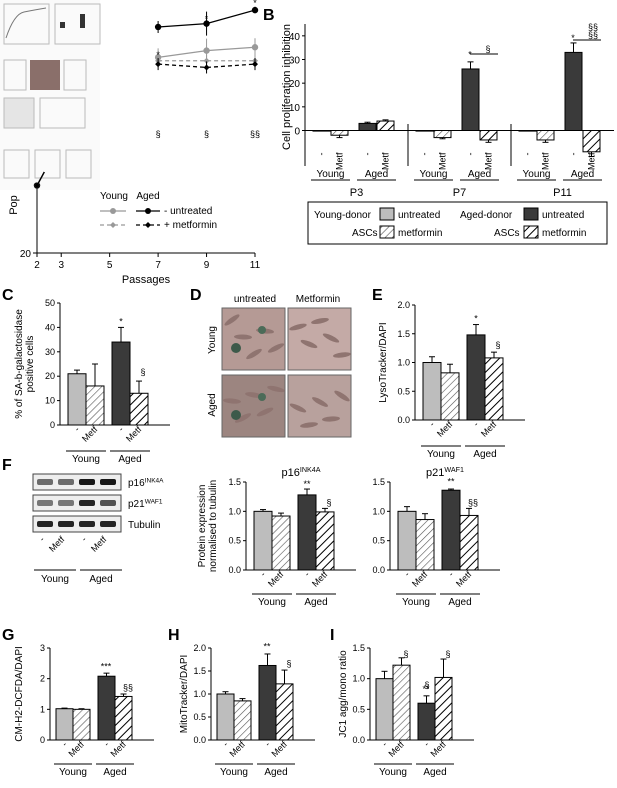 The width and height of the screenshot is (617, 788). Describe the element at coordinates (287, 87) in the screenshot. I see `y-axis-label: Cell proliferation inhibition` at that location.